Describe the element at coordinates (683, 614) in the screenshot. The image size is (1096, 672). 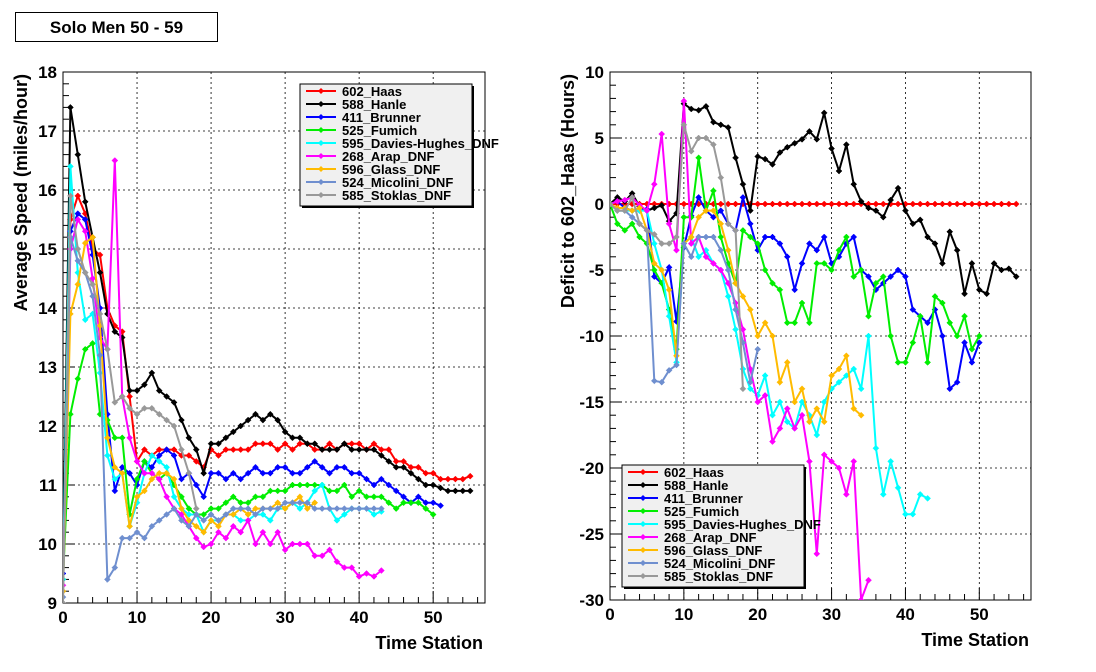
I see `x-tick-label: 10` at that location.